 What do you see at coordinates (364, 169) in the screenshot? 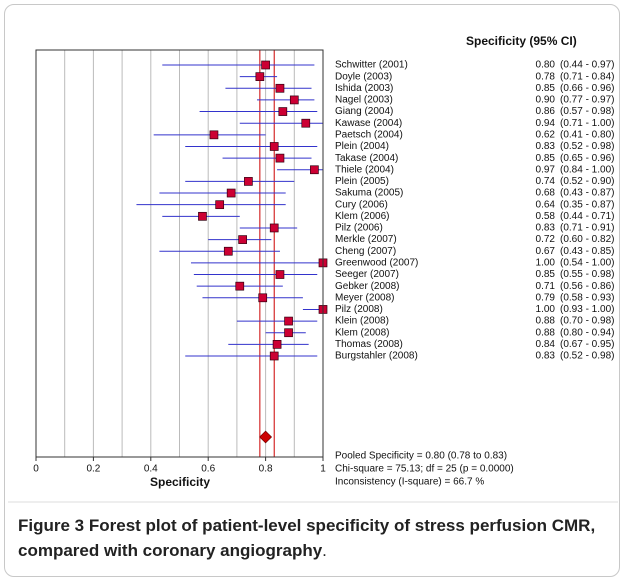
I see `study-label: Thiele (2004)` at bounding box center [364, 169].